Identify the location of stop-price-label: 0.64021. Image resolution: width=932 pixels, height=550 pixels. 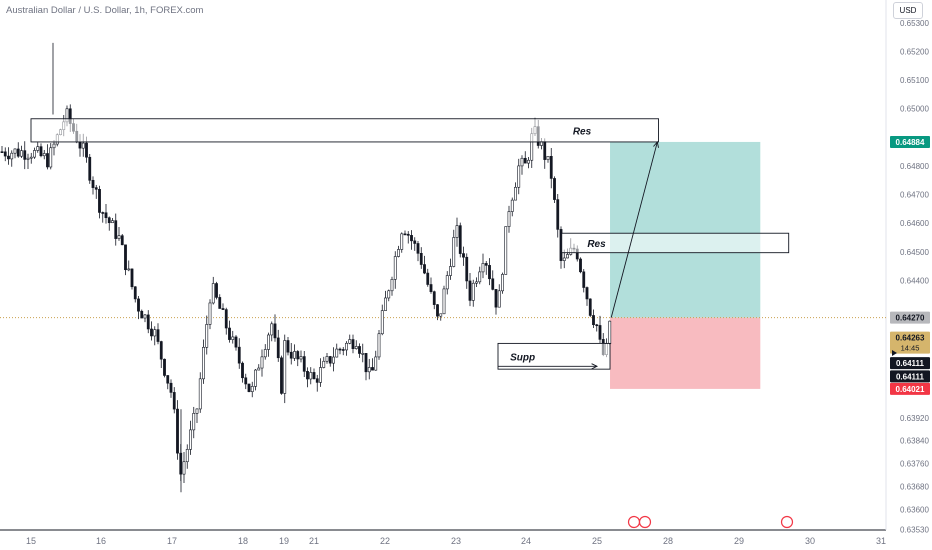
(910, 389).